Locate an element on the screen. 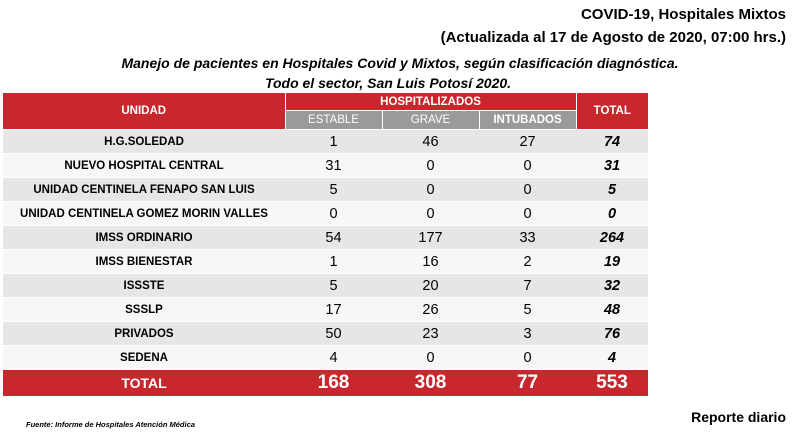 Image resolution: width=800 pixels, height=441 pixels. cell-unit: UNIDAD CENTINELA GOMEZ MORIN VALLES is located at coordinates (144, 213).